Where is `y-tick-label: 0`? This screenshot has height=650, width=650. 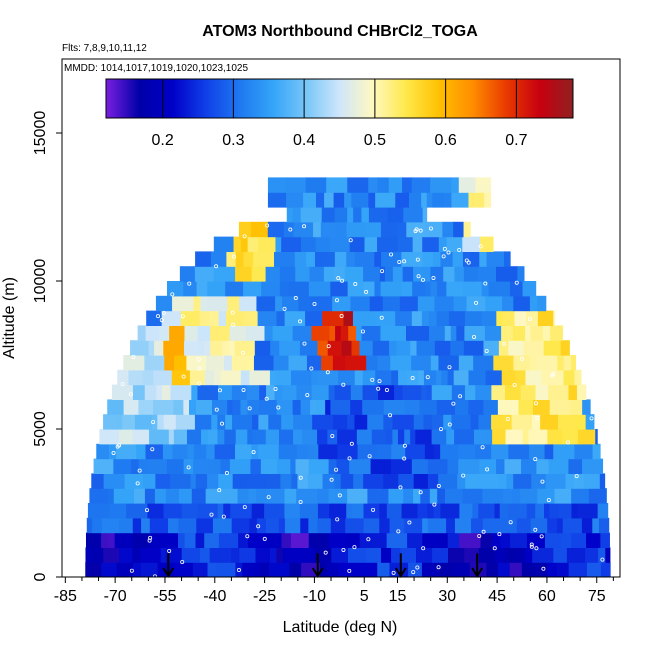 y-tick-label: 0 is located at coordinates (40, 576).